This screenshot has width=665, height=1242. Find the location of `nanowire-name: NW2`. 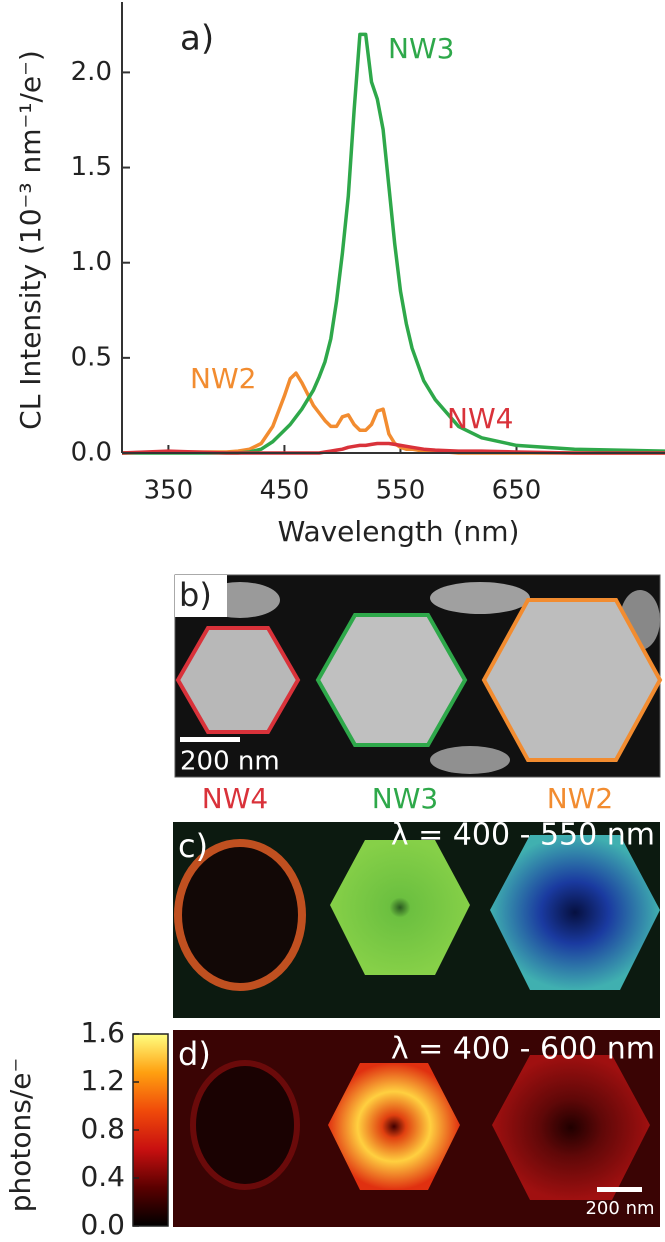

nanowire-name: NW2 is located at coordinates (580, 798).